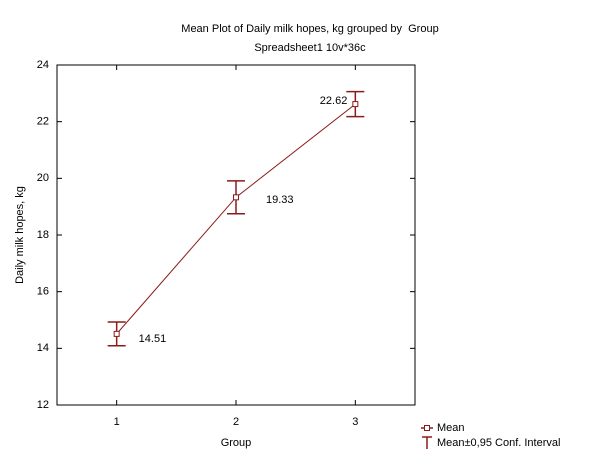  Describe the element at coordinates (117, 422) in the screenshot. I see `x-tick-label: 1` at that location.